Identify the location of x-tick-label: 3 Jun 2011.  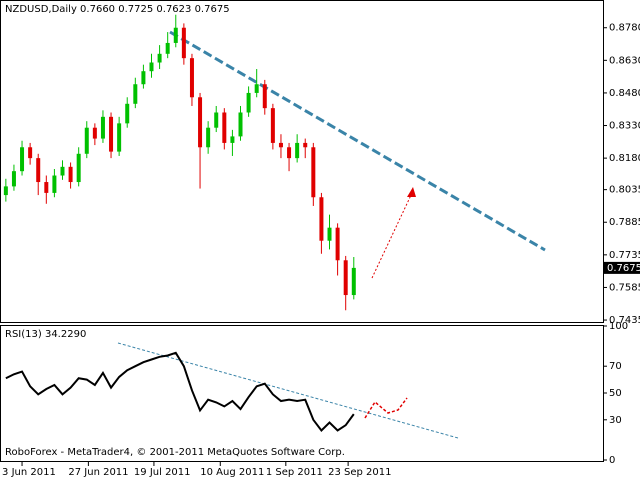
(29, 472).